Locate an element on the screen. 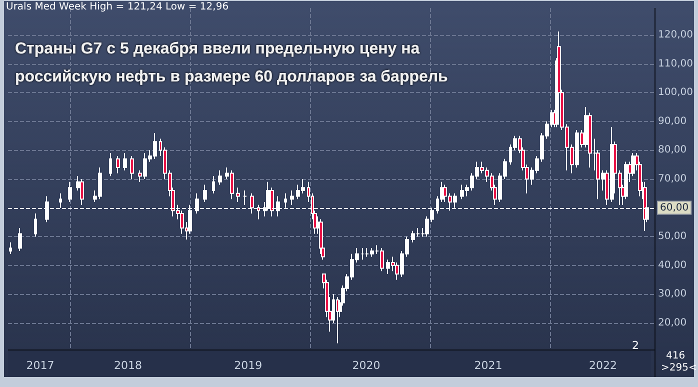  y-tick-label: 80,00 is located at coordinates (672, 150).